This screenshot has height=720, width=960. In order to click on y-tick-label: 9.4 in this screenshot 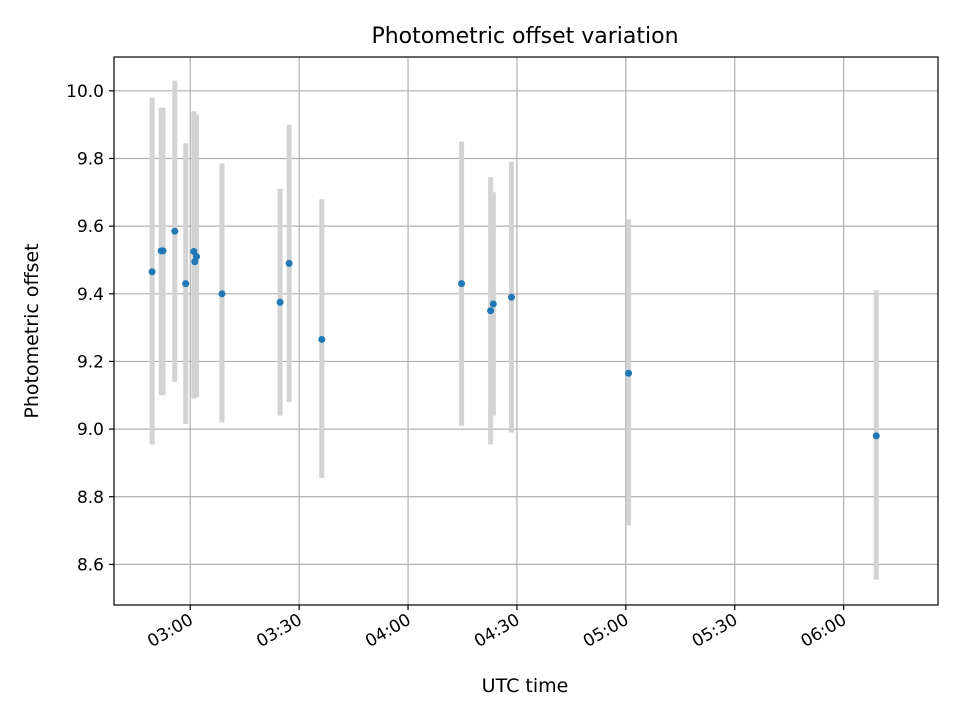, I will do `click(90, 295)`.